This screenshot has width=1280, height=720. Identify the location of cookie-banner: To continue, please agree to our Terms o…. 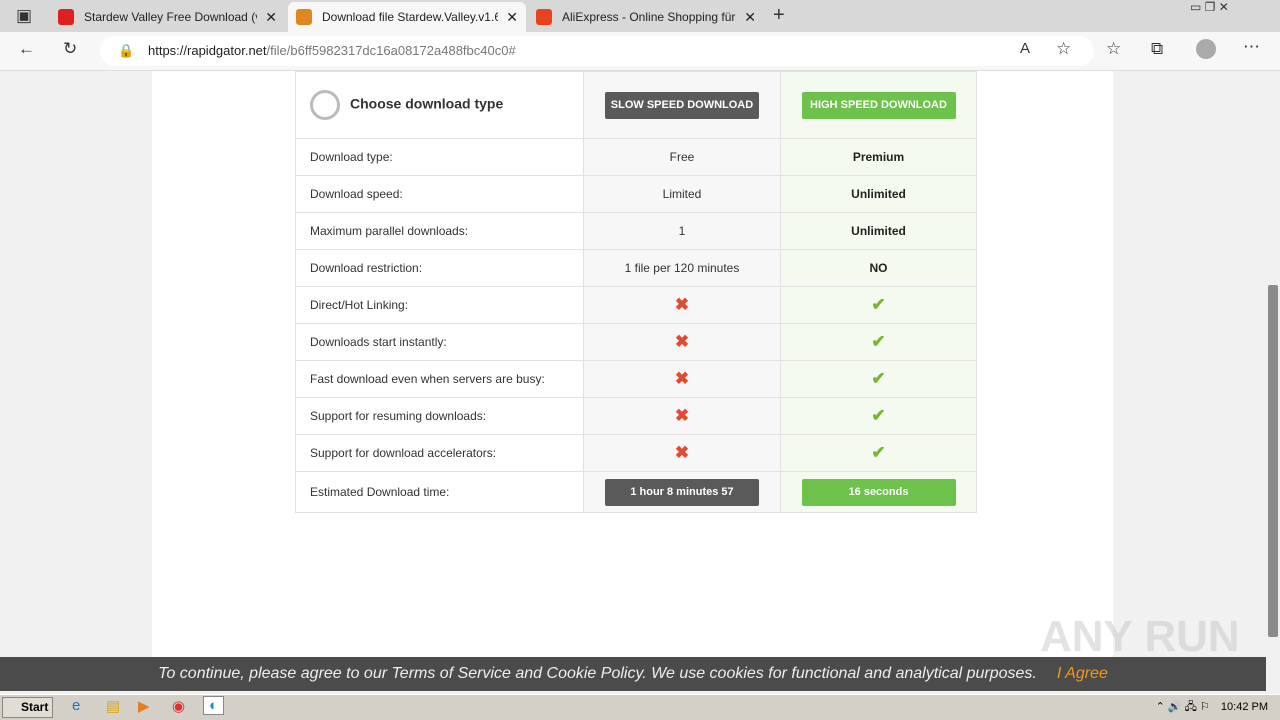
(633, 674).